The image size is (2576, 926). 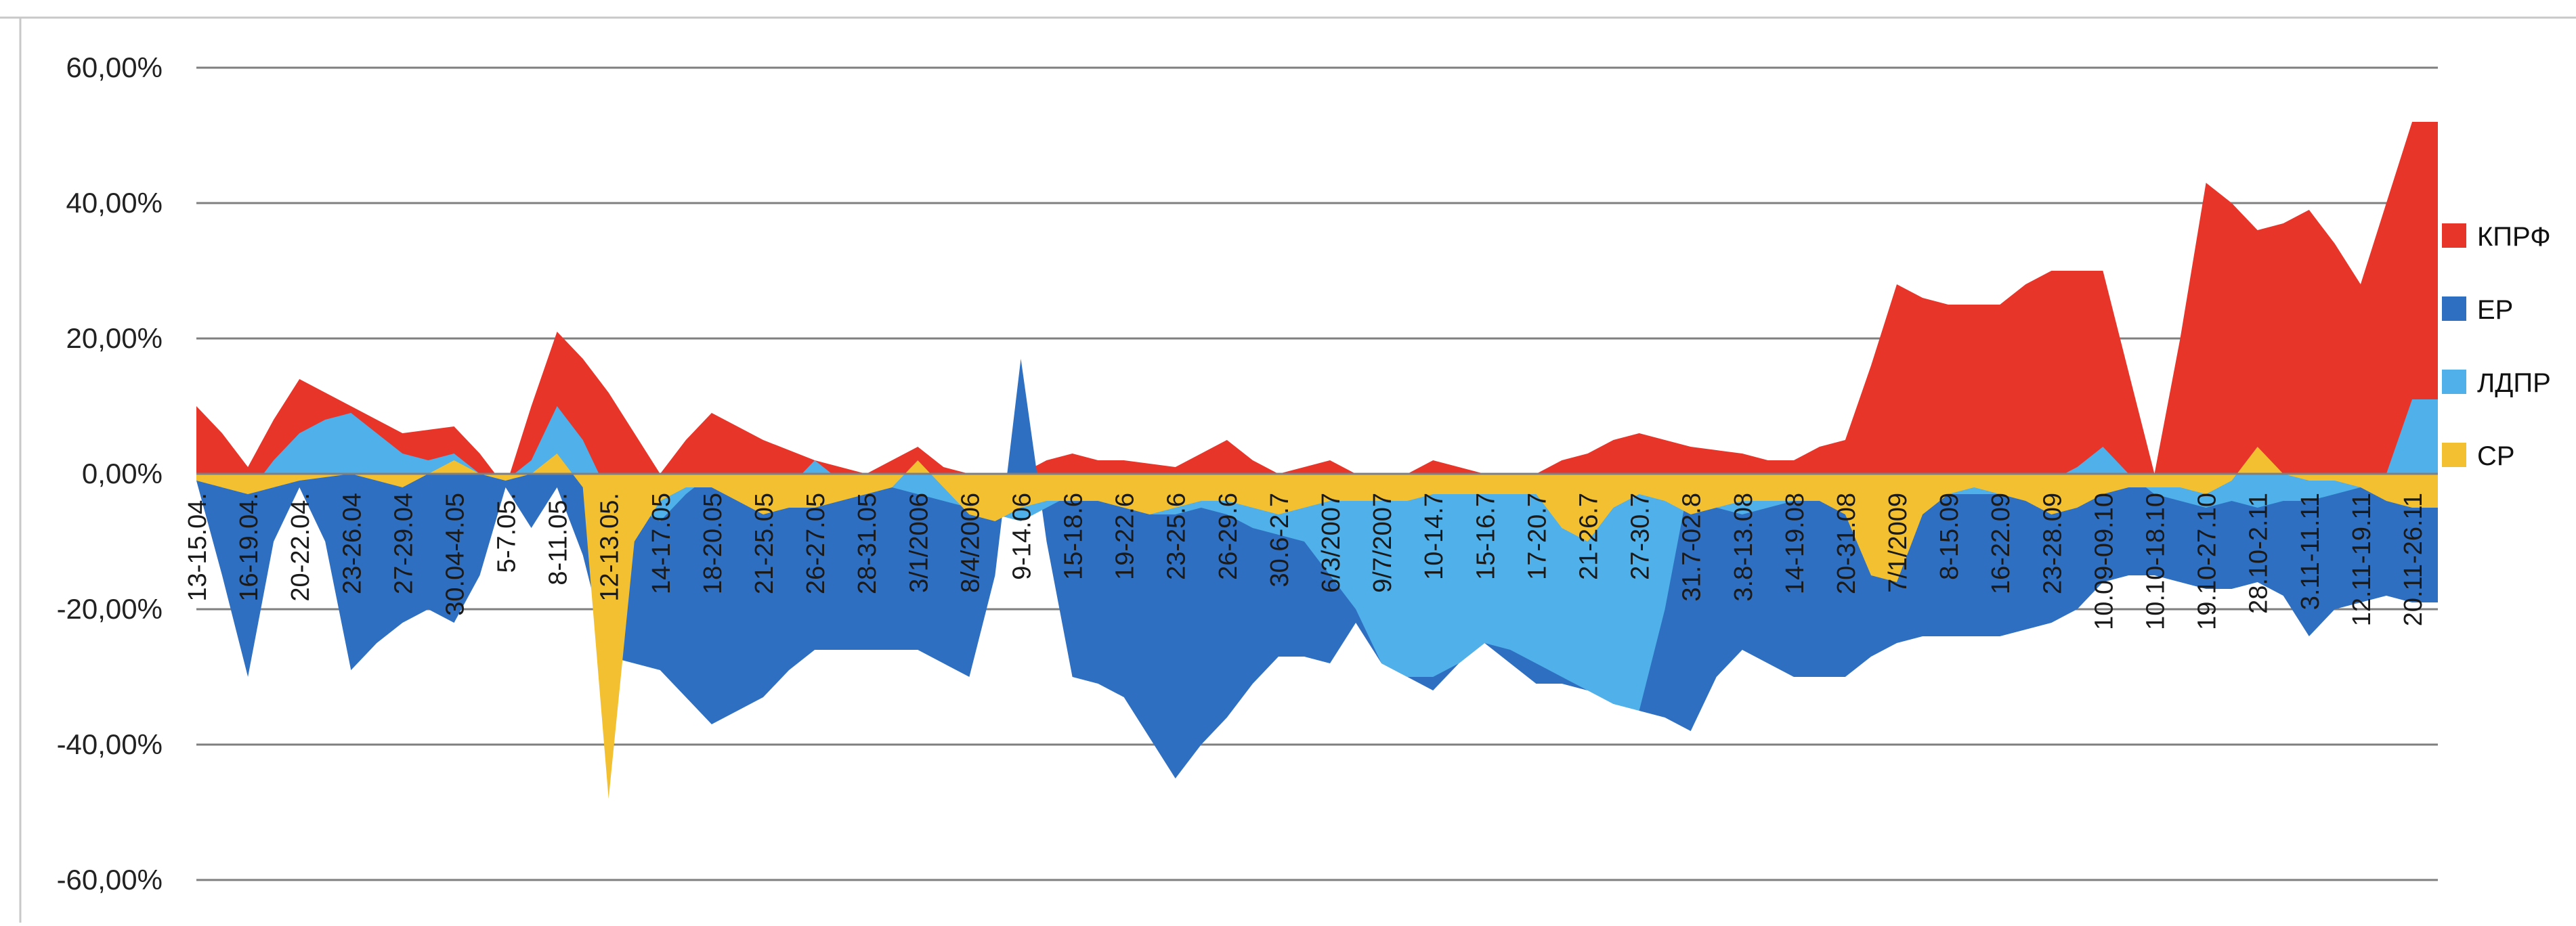 I want to click on x-category-label: 10.10-18.10, so click(x=2155, y=561).